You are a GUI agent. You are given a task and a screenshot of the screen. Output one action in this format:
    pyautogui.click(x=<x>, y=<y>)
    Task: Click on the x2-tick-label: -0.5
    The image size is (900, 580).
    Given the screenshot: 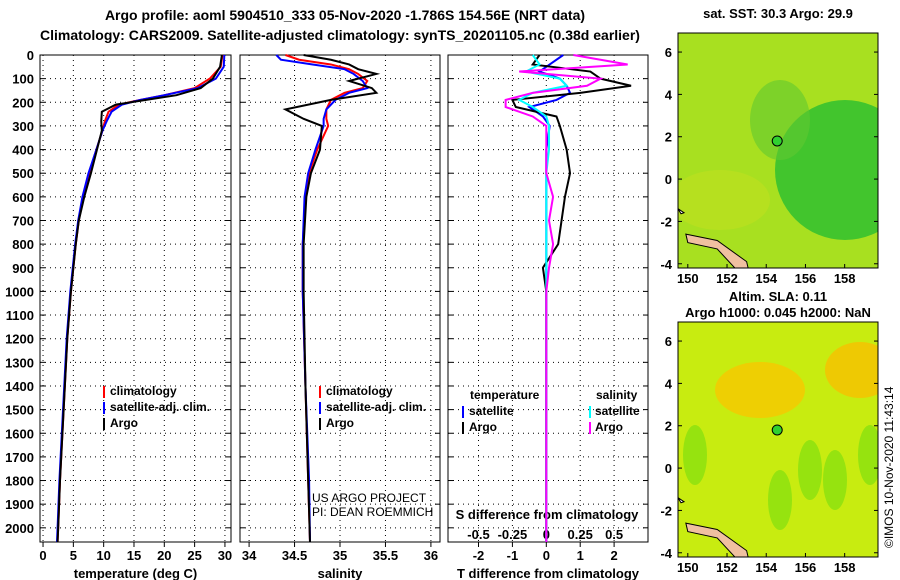 What is the action you would take?
    pyautogui.click(x=478, y=534)
    